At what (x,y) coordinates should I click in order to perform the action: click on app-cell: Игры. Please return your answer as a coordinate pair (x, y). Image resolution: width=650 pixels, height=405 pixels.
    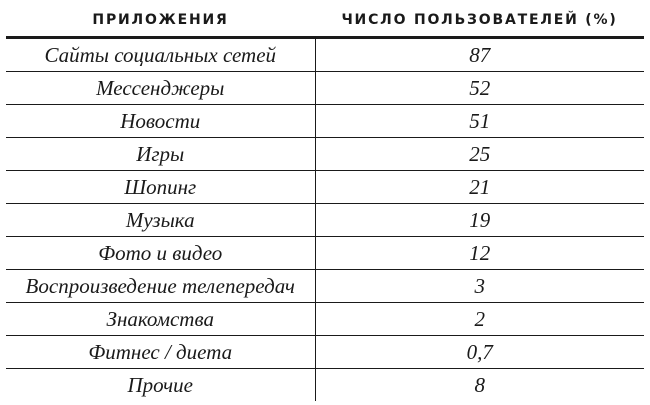
    Looking at the image, I should click on (161, 154).